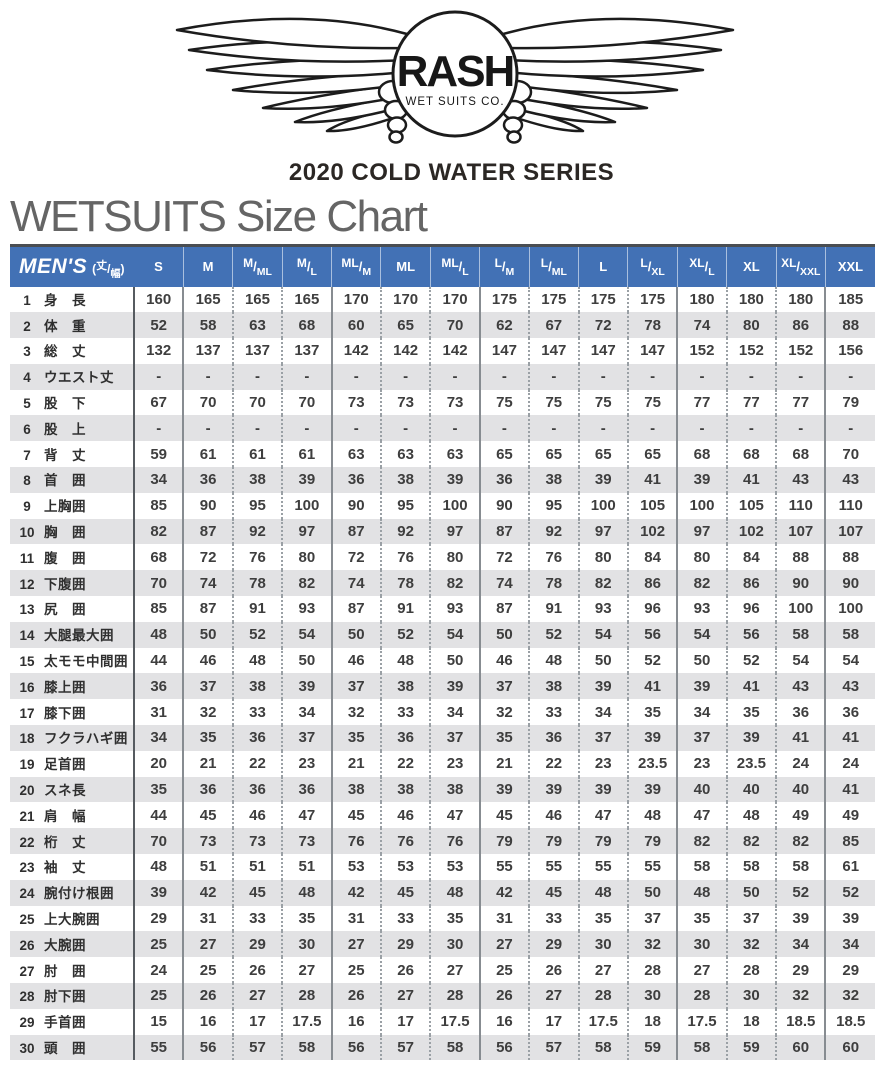  What do you see at coordinates (602, 351) in the screenshot?
I see `size-value-cell: 147` at bounding box center [602, 351].